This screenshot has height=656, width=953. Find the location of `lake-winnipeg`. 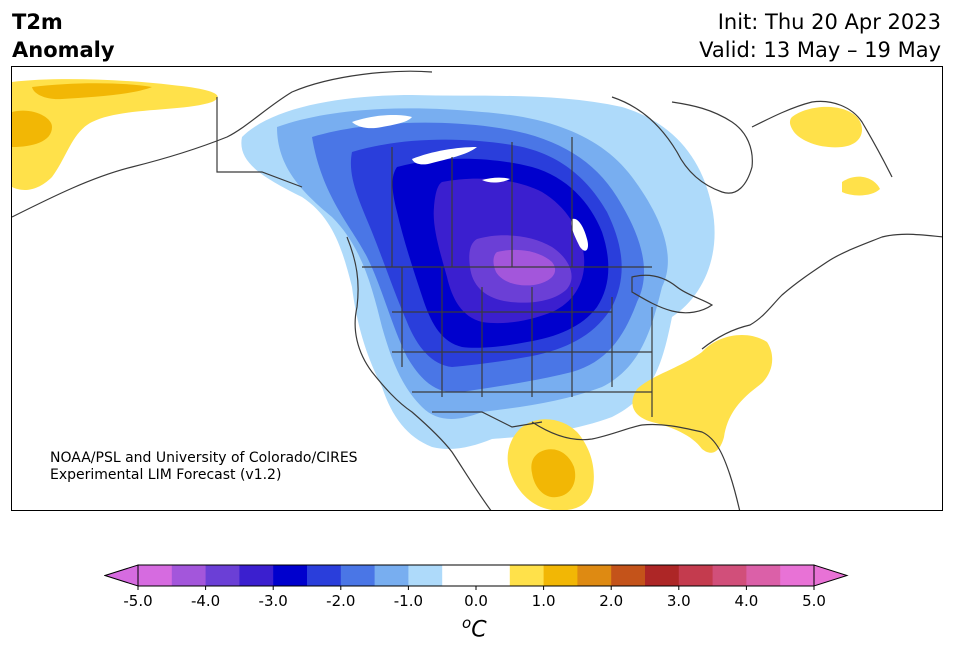

lake-winnipeg is located at coordinates (580, 234).